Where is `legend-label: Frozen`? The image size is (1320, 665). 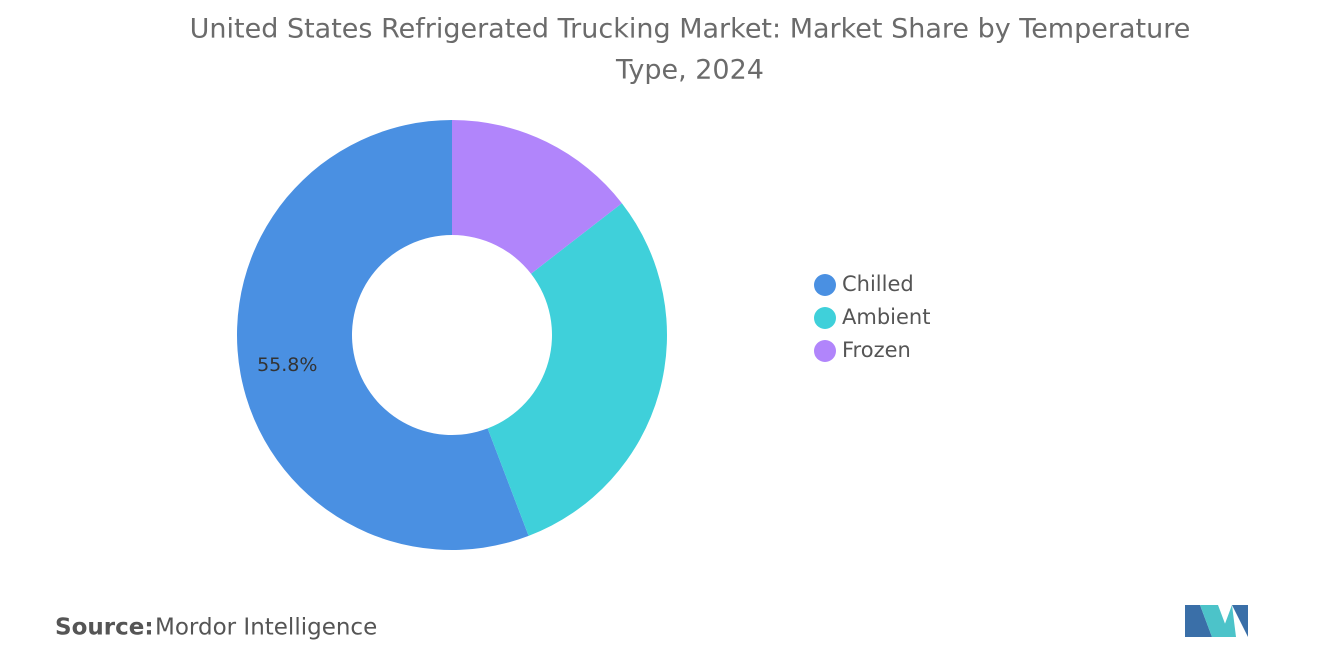 legend-label: Frozen is located at coordinates (876, 350).